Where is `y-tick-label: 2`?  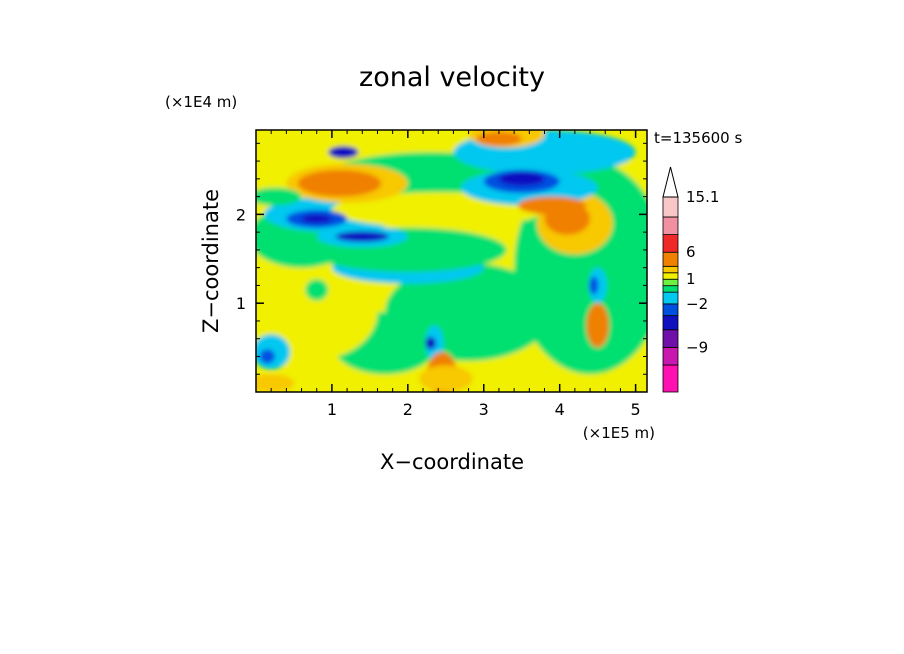 y-tick-label: 2 is located at coordinates (241, 214).